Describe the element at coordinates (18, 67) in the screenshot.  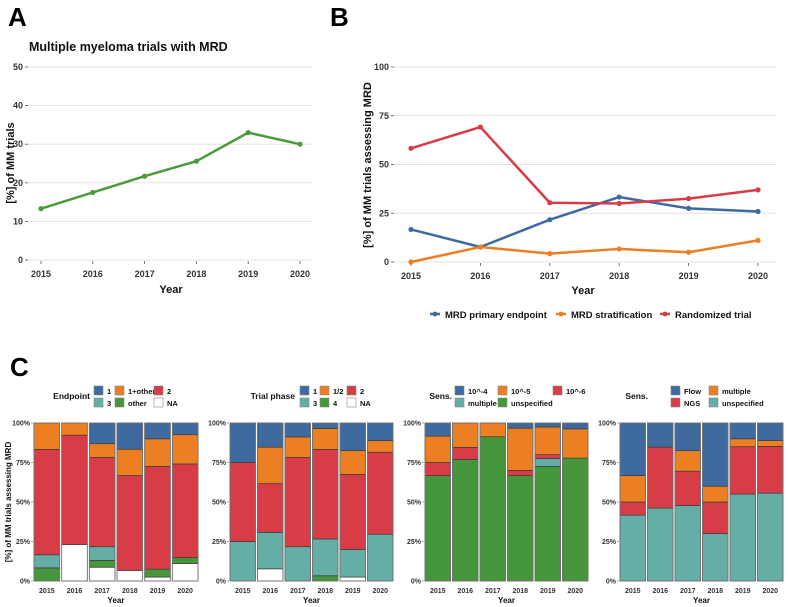
I see `y-tick-label: 50` at that location.